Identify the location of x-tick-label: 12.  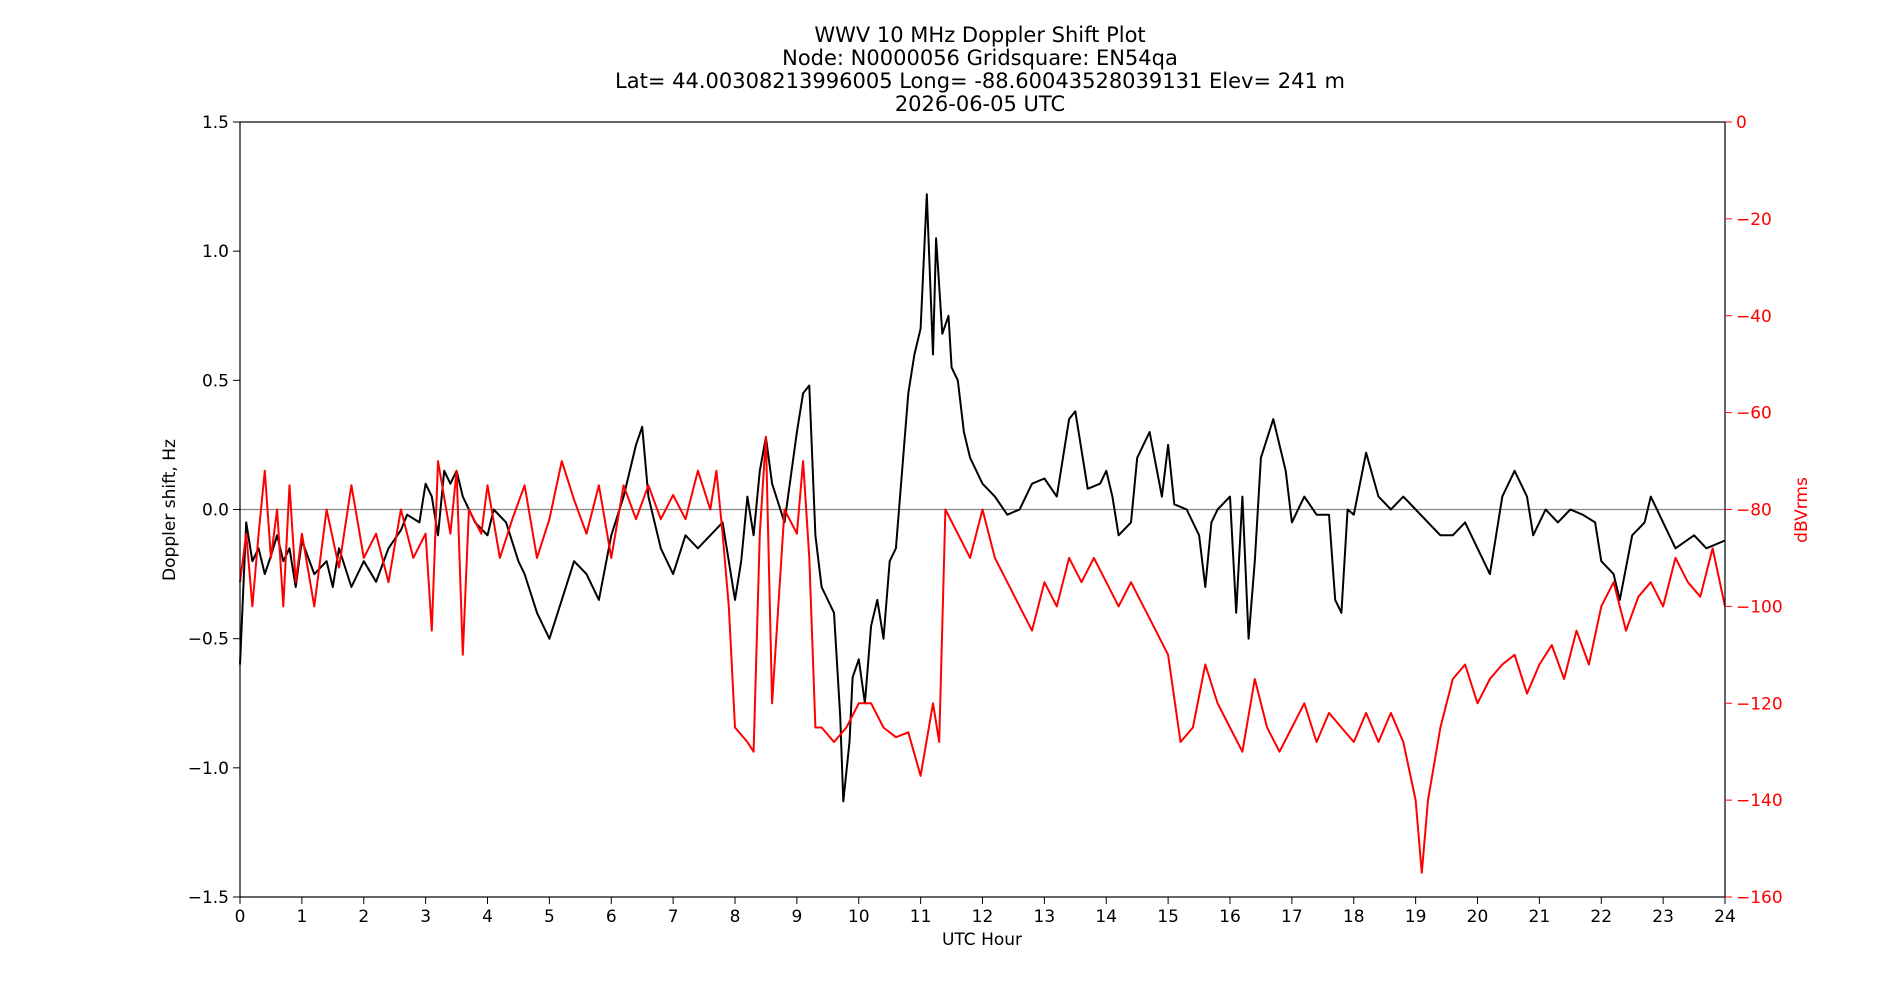
(983, 917).